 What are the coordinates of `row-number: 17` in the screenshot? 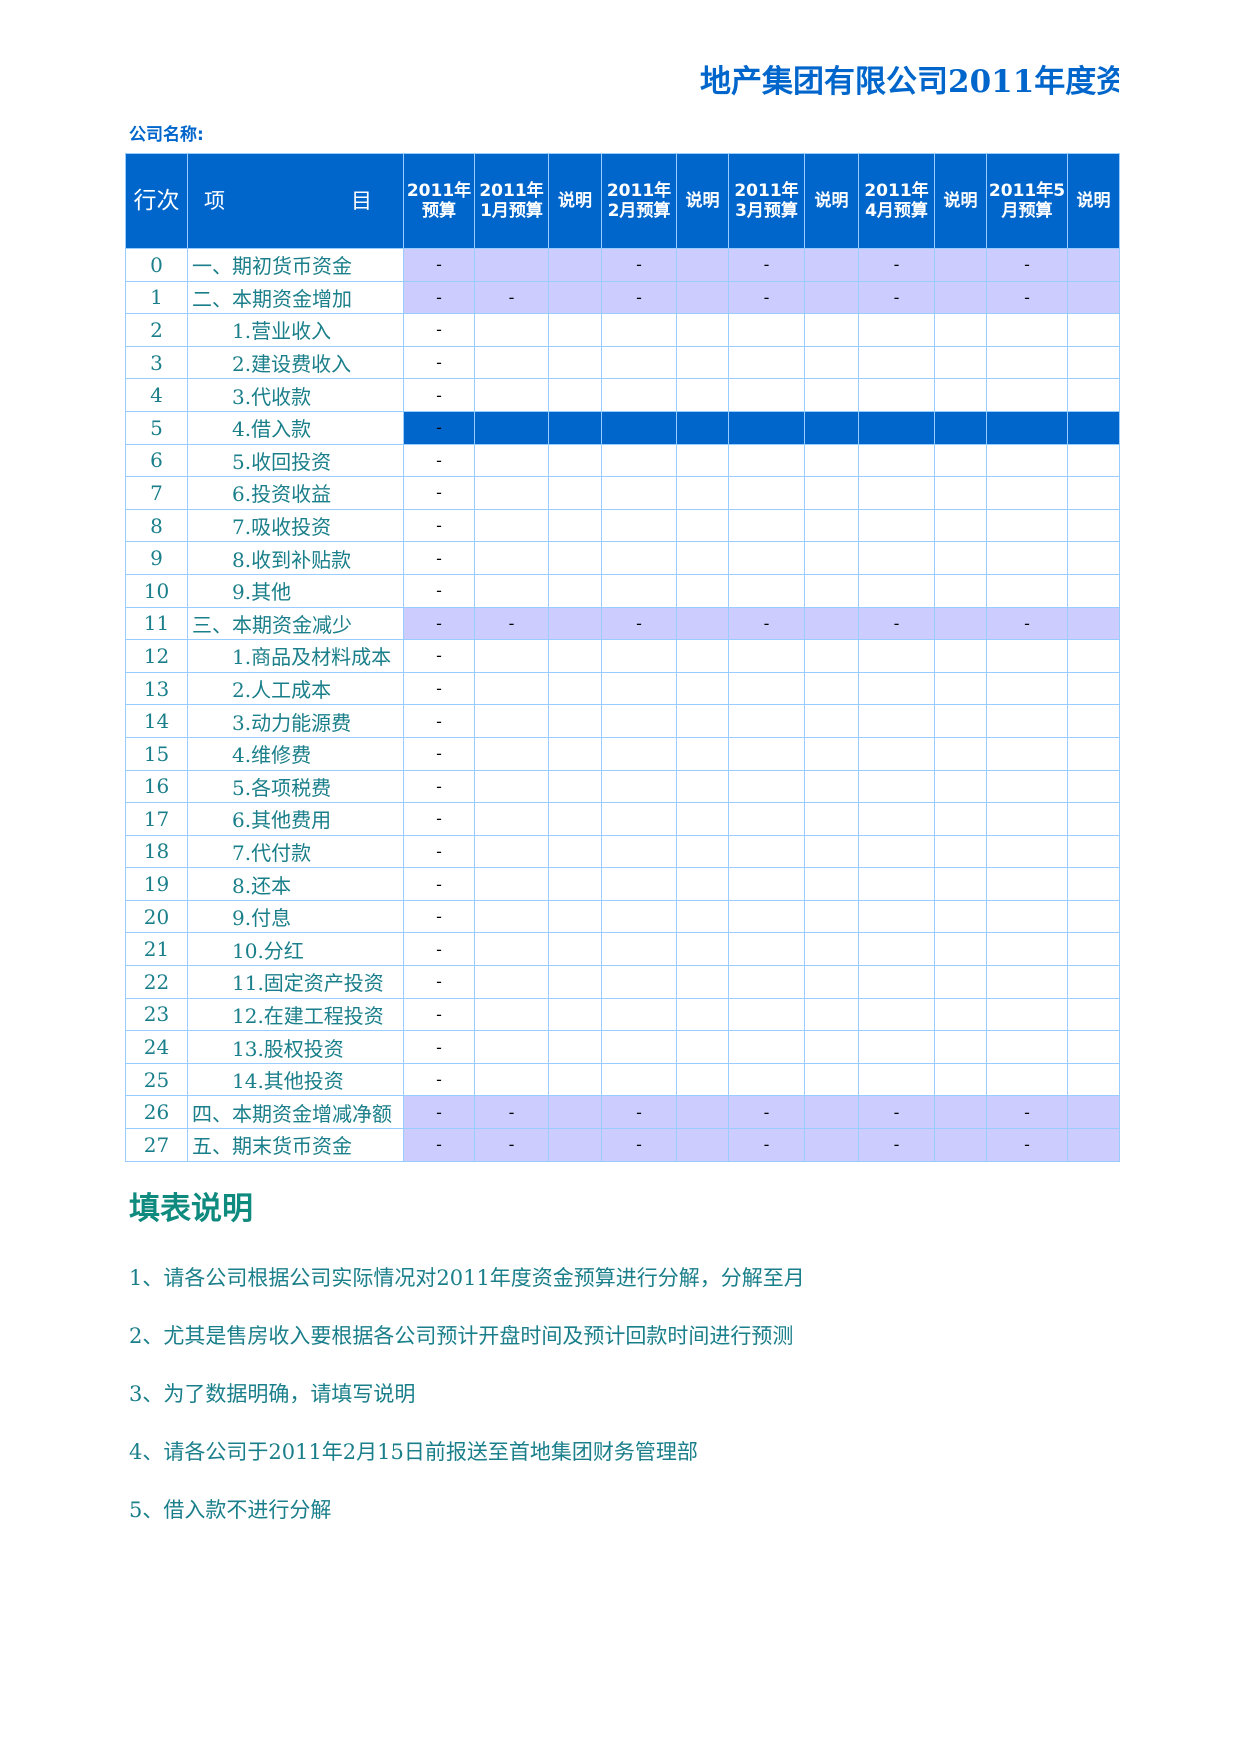 It's located at (156, 819).